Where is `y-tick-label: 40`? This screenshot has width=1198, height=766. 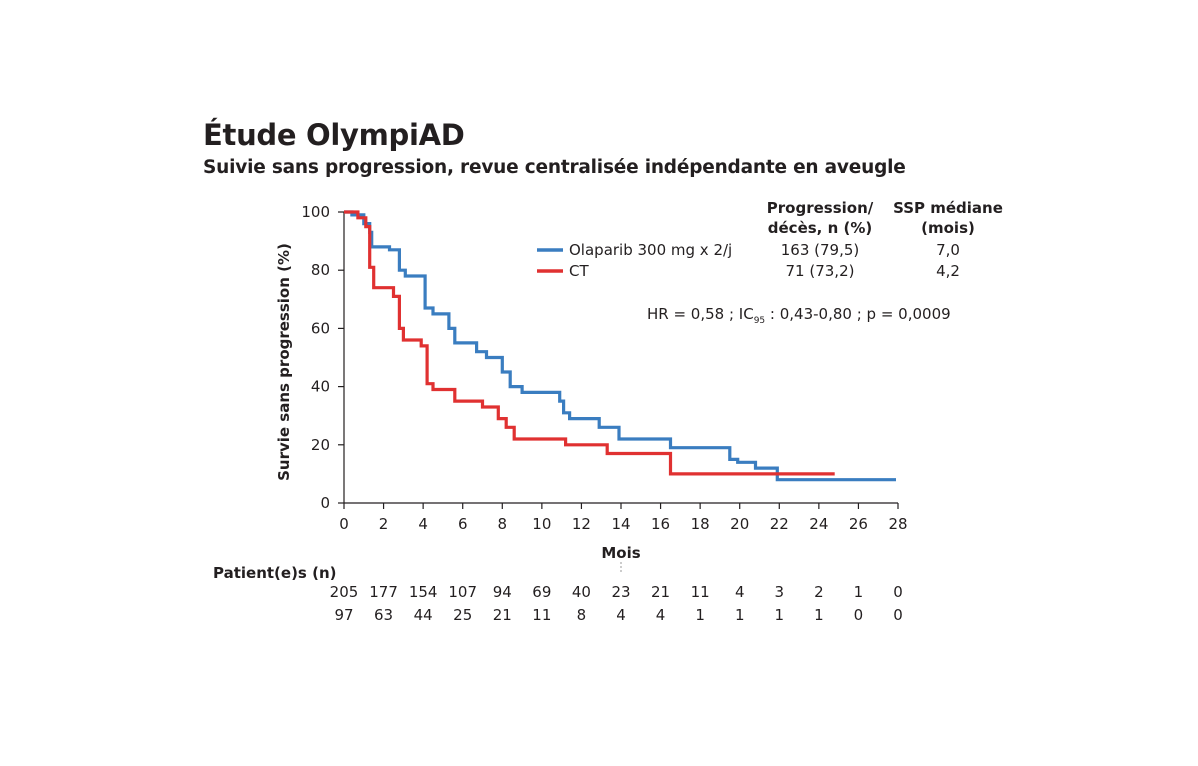
y-tick-label: 40 is located at coordinates (320, 387).